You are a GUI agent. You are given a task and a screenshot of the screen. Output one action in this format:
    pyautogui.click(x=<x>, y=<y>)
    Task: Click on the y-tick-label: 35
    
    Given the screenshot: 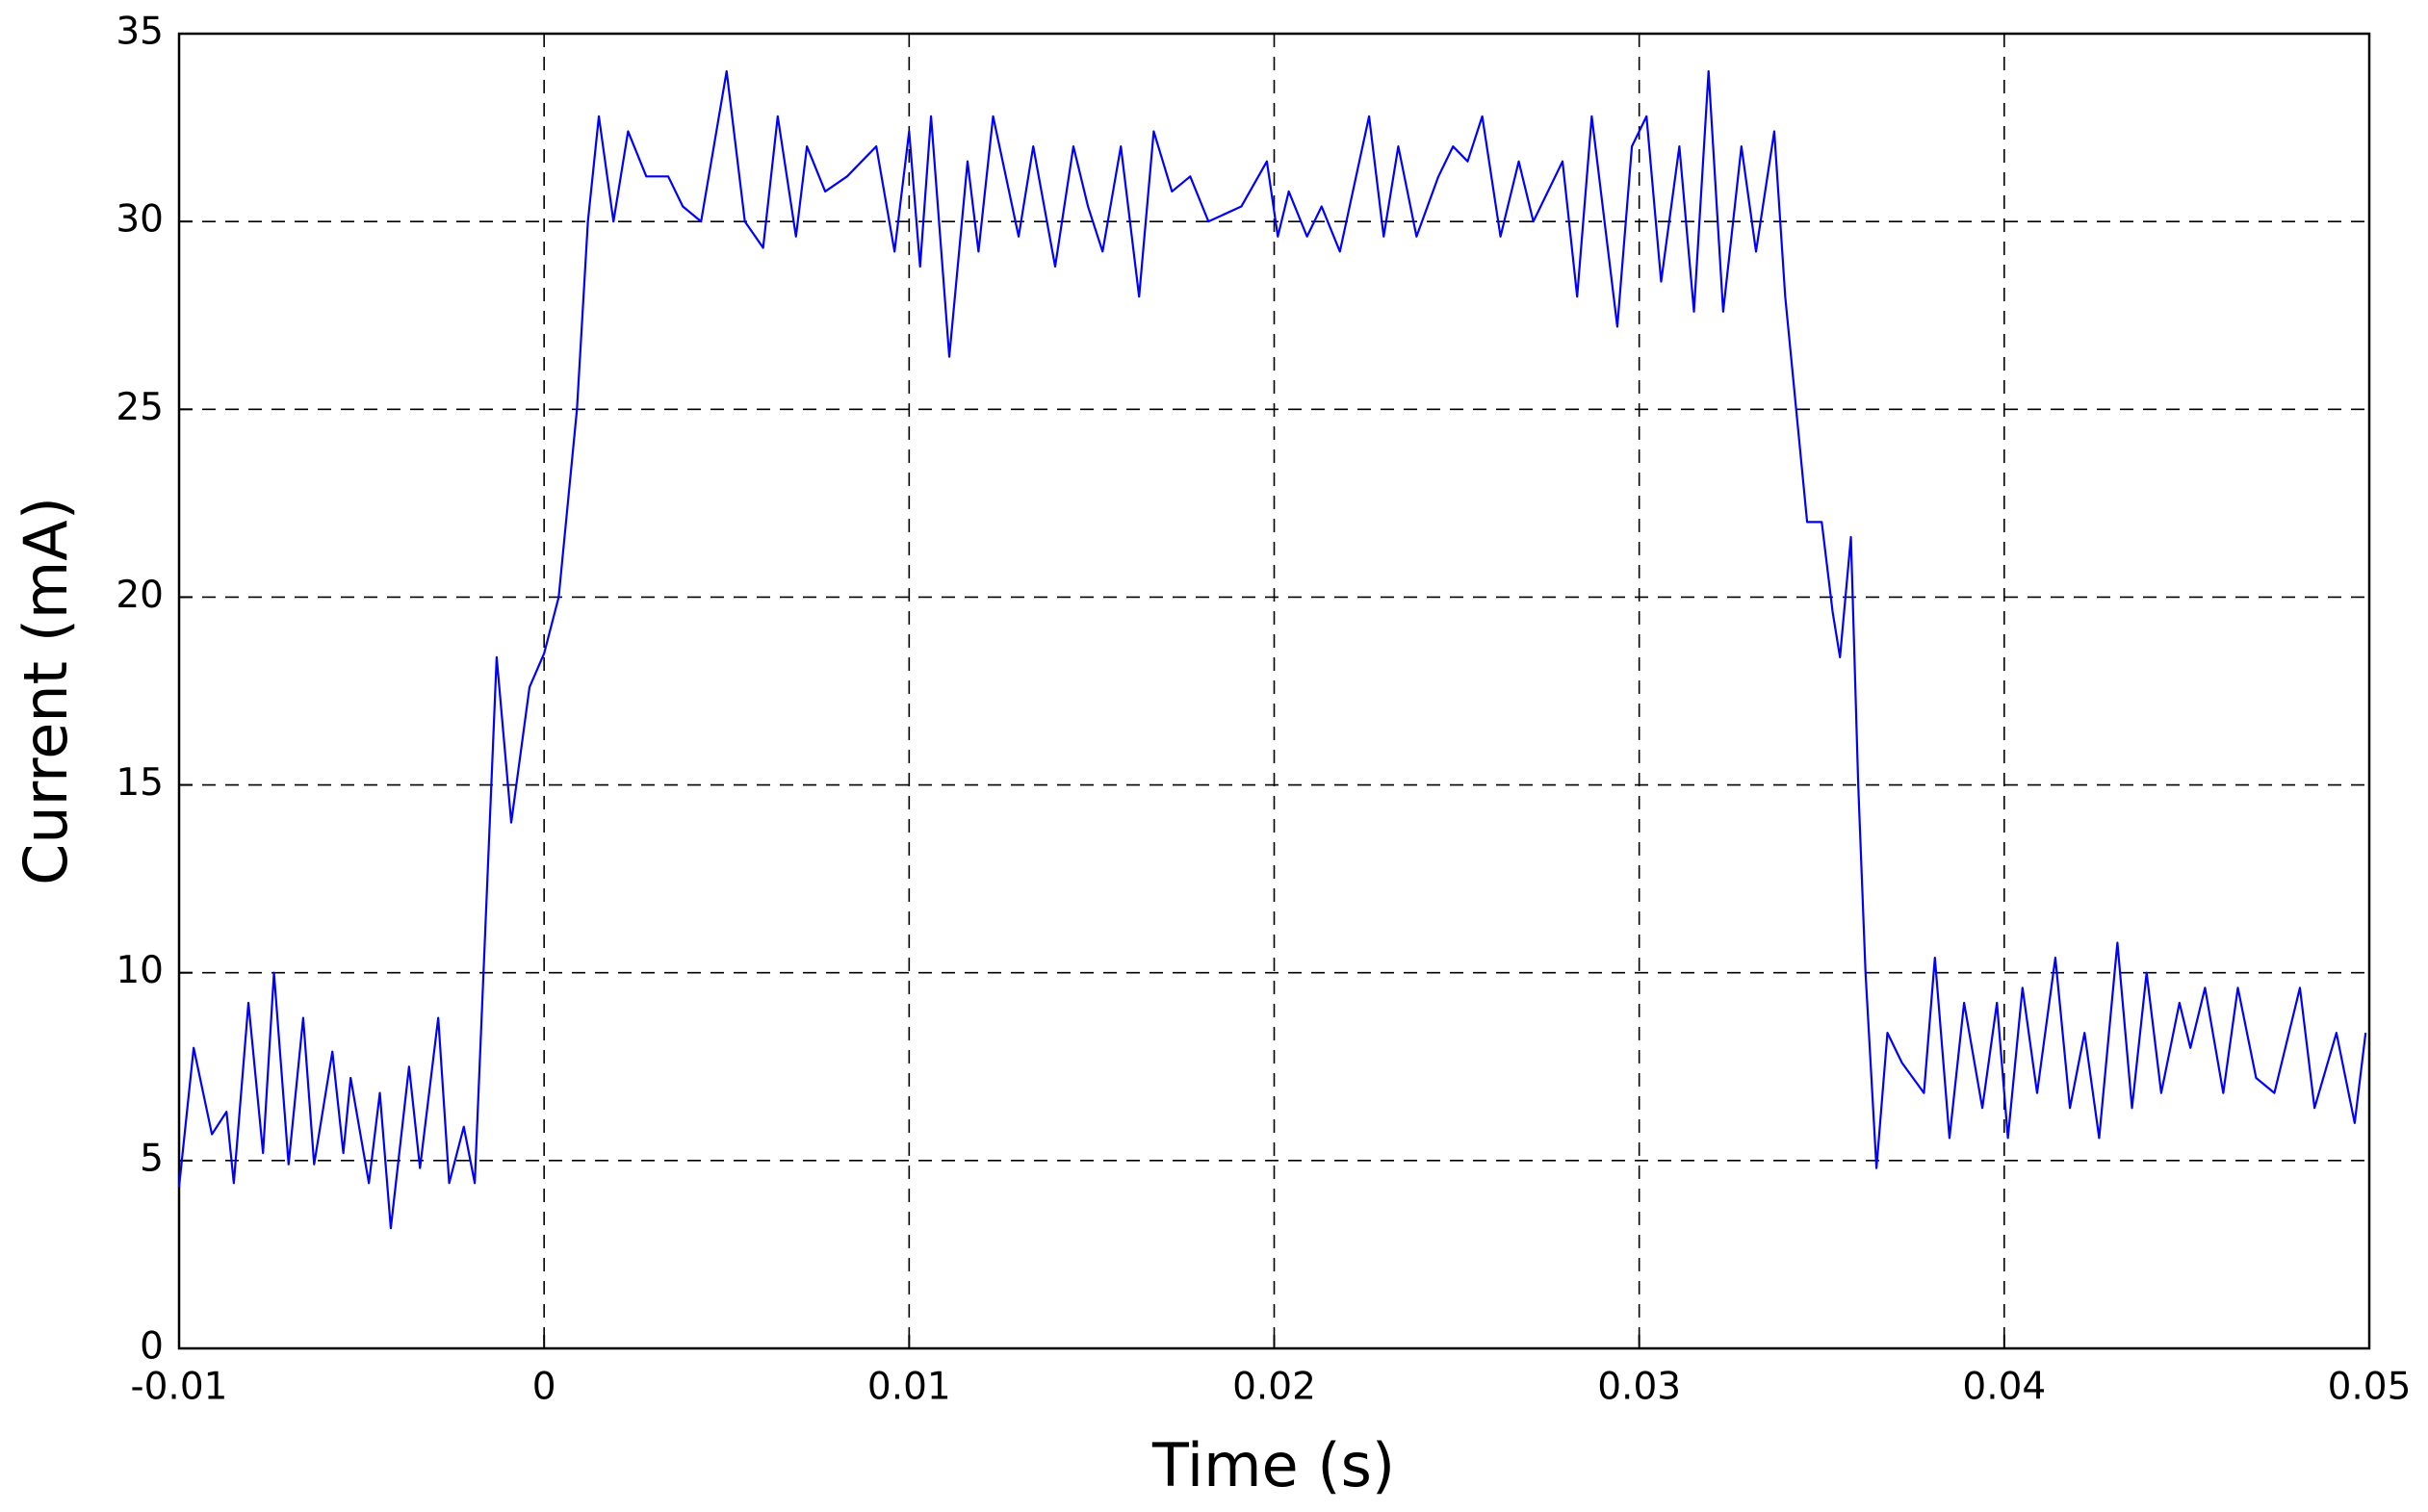 What is the action you would take?
    pyautogui.click(x=140, y=32)
    